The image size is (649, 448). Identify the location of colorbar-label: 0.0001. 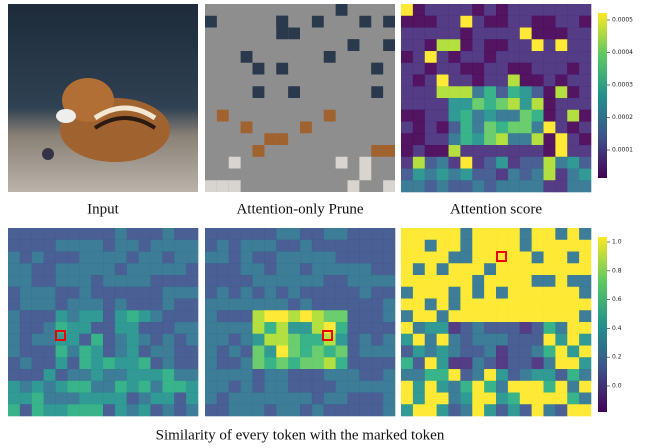
(622, 150).